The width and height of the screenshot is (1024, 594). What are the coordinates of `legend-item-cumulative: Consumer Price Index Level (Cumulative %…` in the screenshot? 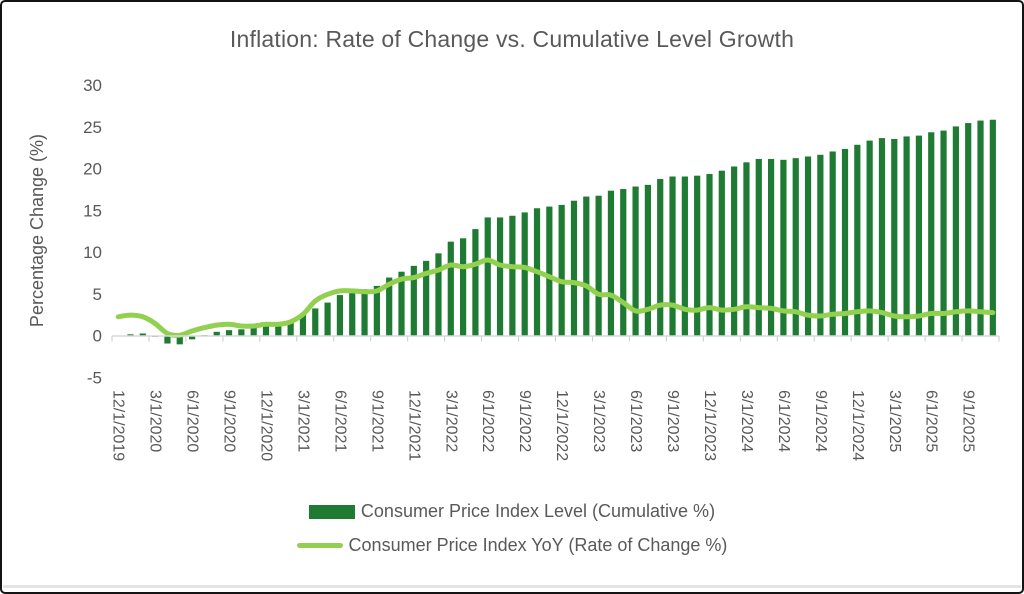 It's located at (512, 511).